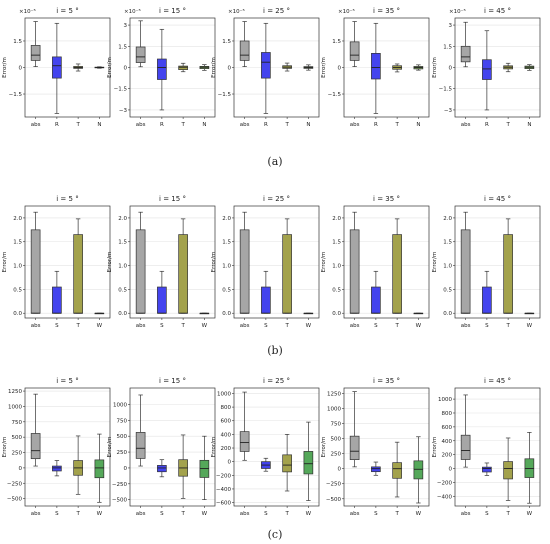  I want to click on y-tick-label: 200, so click(226, 449).